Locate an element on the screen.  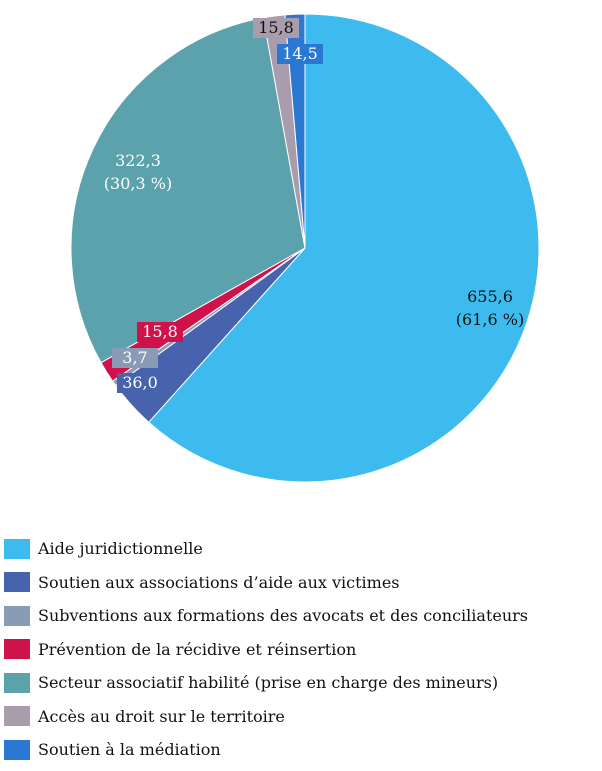
legend-item-6: Accès au droit sur le territoire is located at coordinates (266, 717).